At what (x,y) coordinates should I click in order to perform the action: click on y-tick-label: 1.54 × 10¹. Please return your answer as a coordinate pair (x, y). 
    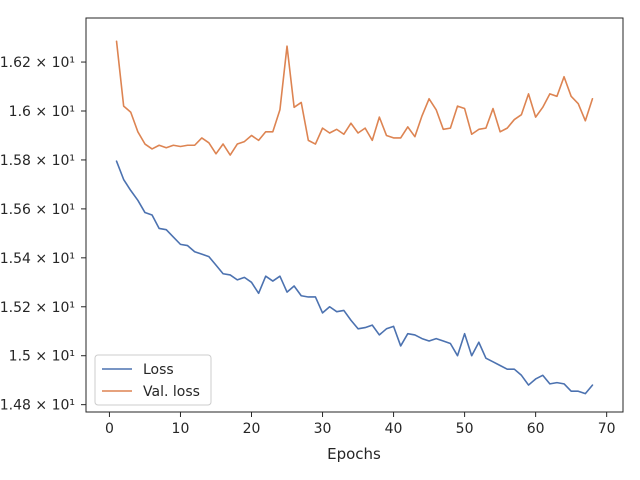
    Looking at the image, I should click on (37, 259).